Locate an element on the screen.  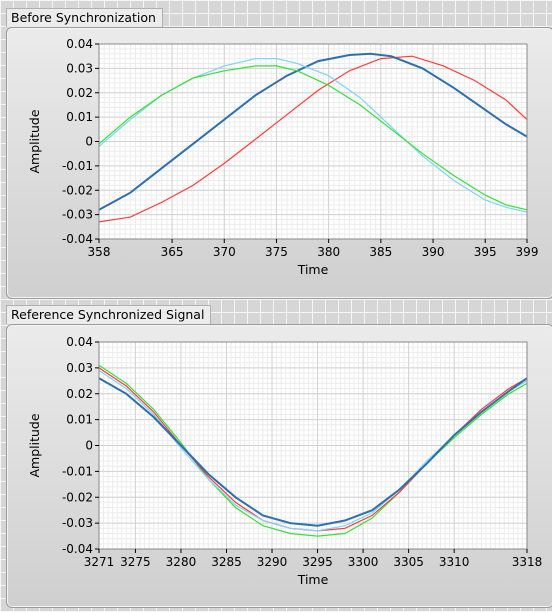
x-tick-label: 370 is located at coordinates (224, 252).